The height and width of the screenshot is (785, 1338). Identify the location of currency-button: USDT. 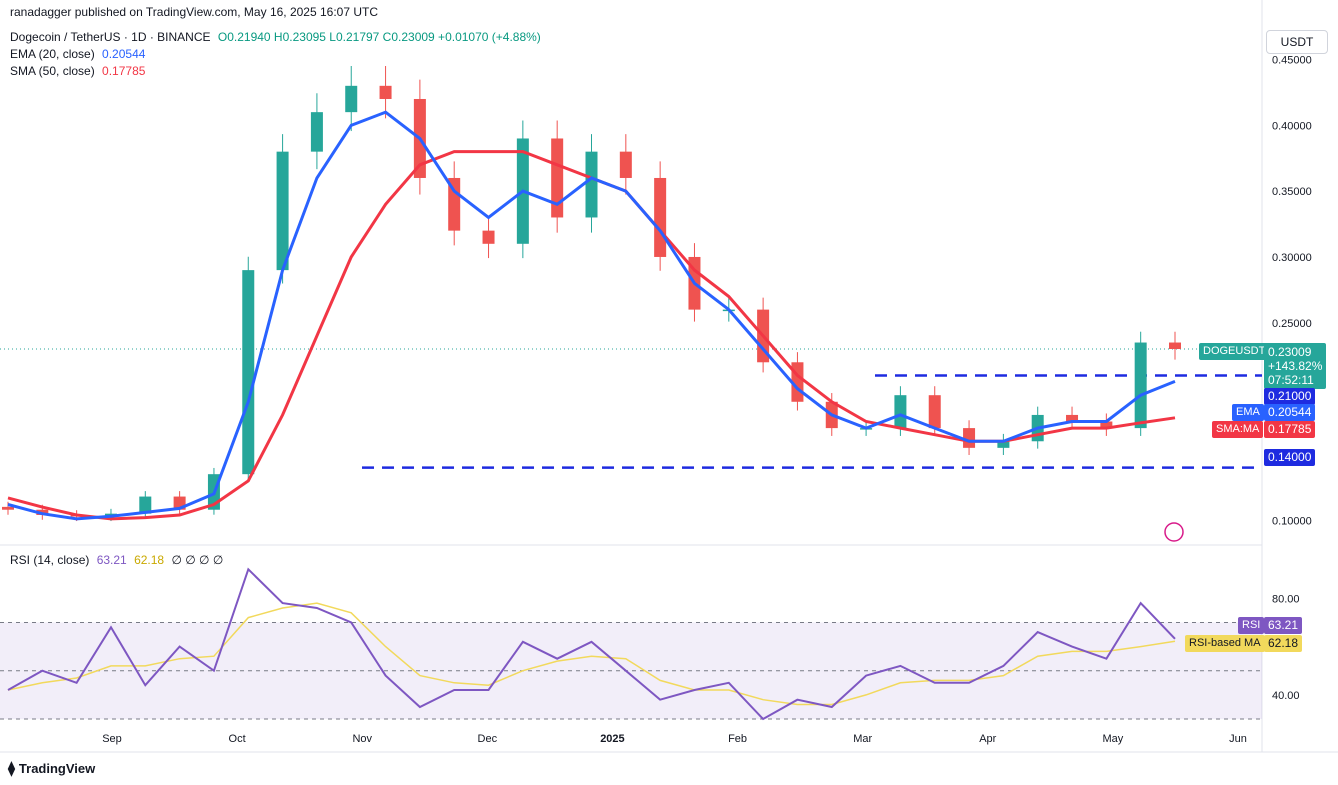
(1297, 42).